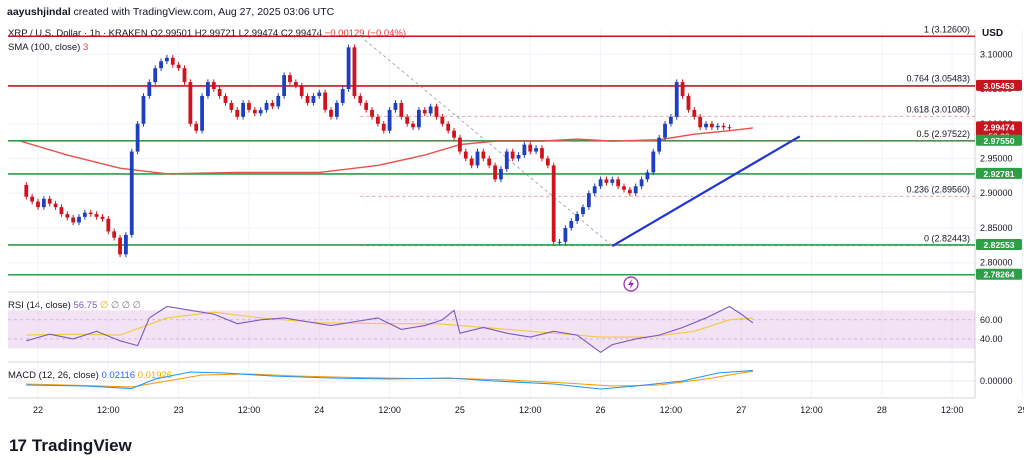  Describe the element at coordinates (78, 33) in the screenshot. I see `symbol-label: XRP / U.S. Dollar · 1h · KRAKEN` at that location.